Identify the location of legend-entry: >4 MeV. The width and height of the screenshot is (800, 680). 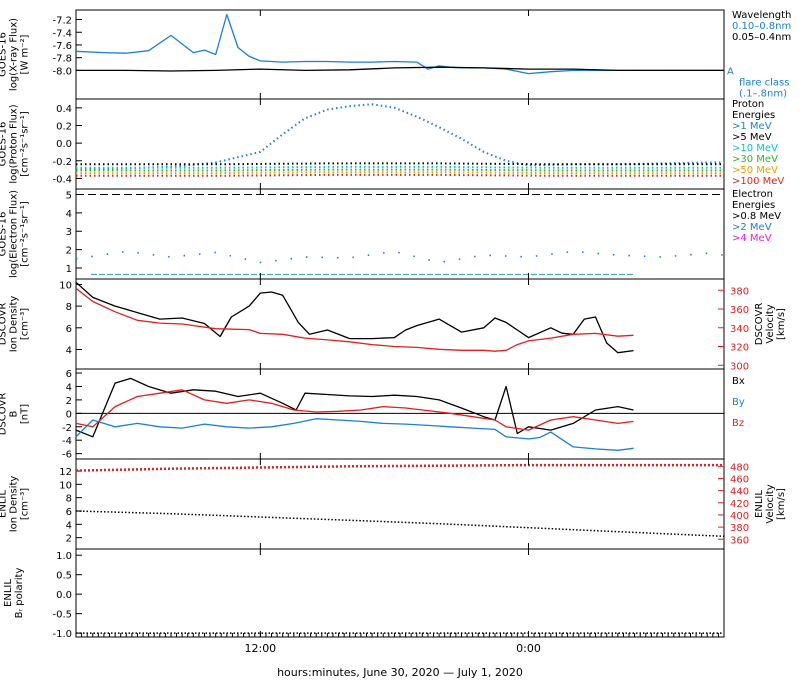
(752, 238).